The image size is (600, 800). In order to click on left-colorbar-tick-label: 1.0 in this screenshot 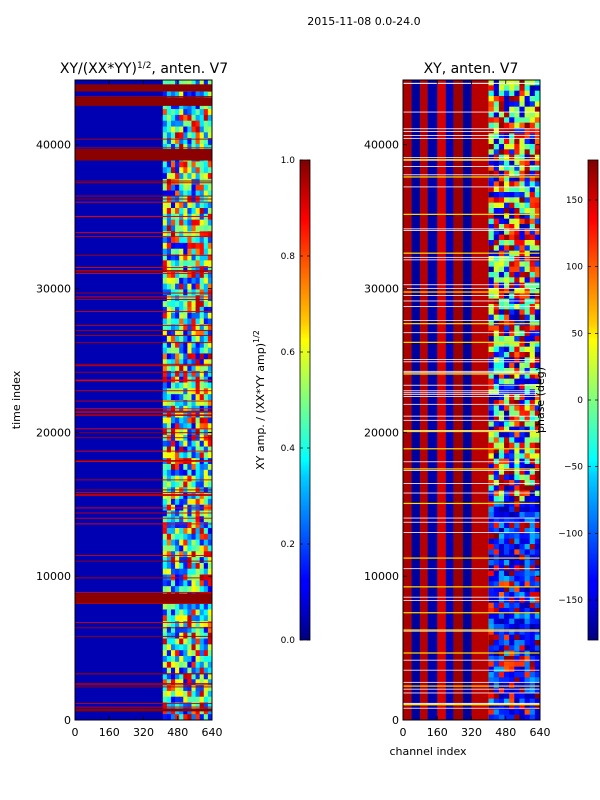, I will do `click(288, 161)`.